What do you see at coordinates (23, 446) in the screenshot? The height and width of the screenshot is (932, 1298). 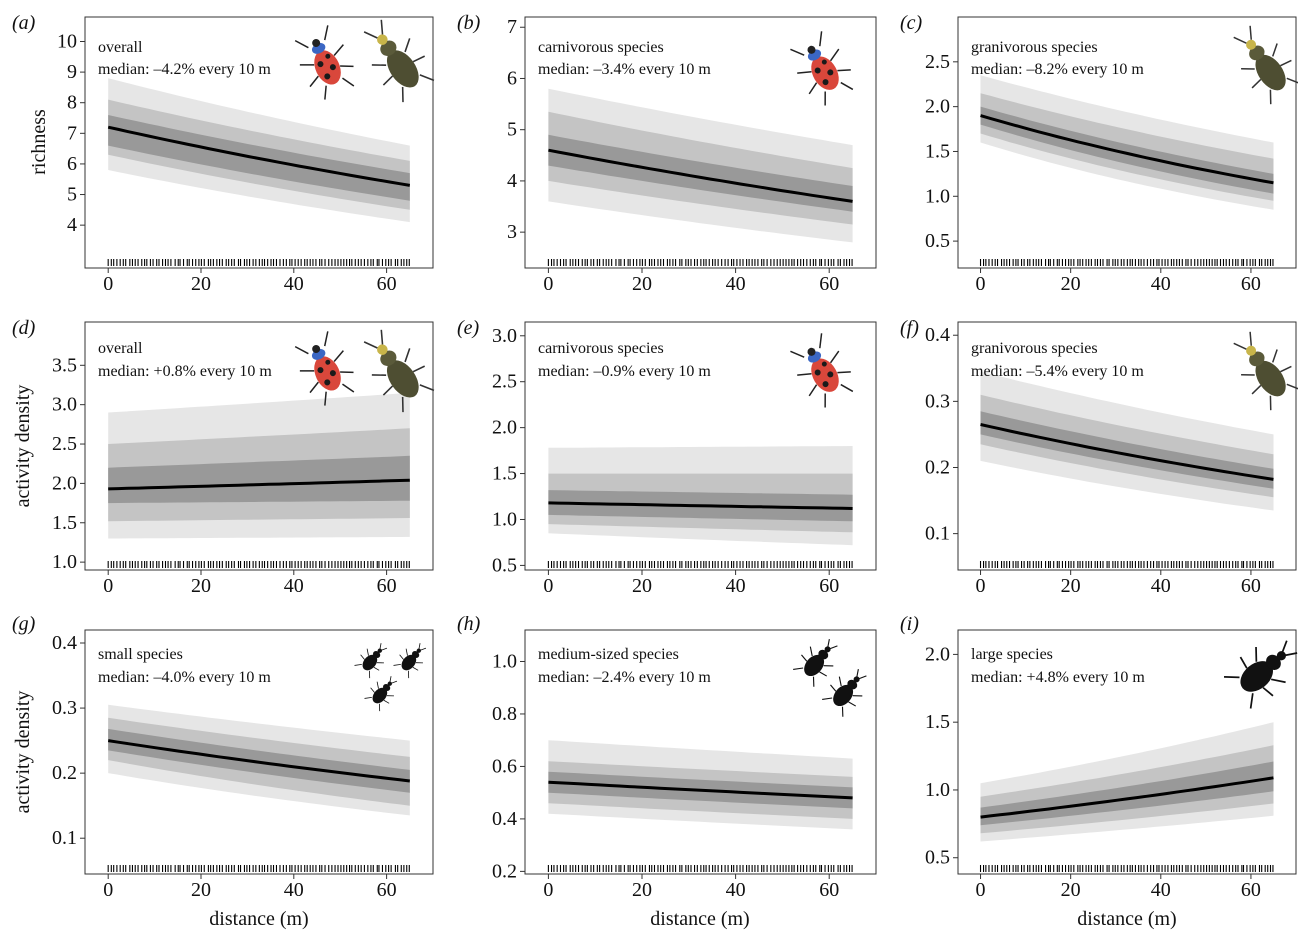 I see `y-axis-label-row2: activity density` at bounding box center [23, 446].